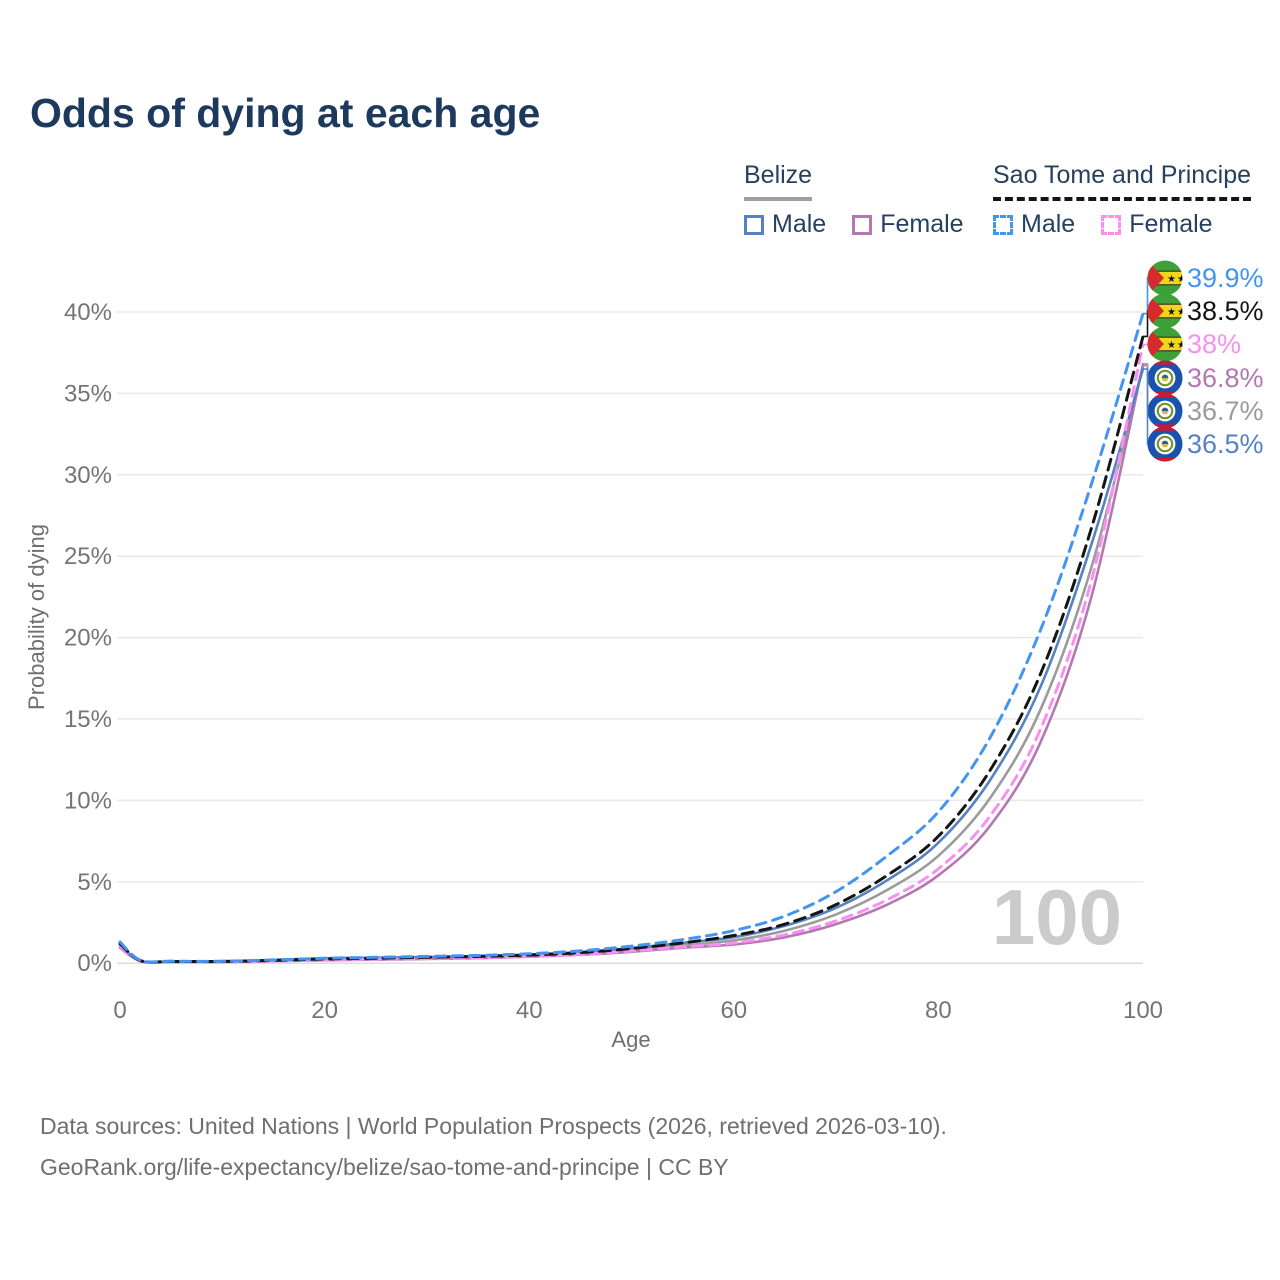 The height and width of the screenshot is (1280, 1280). I want to click on hover-age-watermark: 100, so click(1057, 917).